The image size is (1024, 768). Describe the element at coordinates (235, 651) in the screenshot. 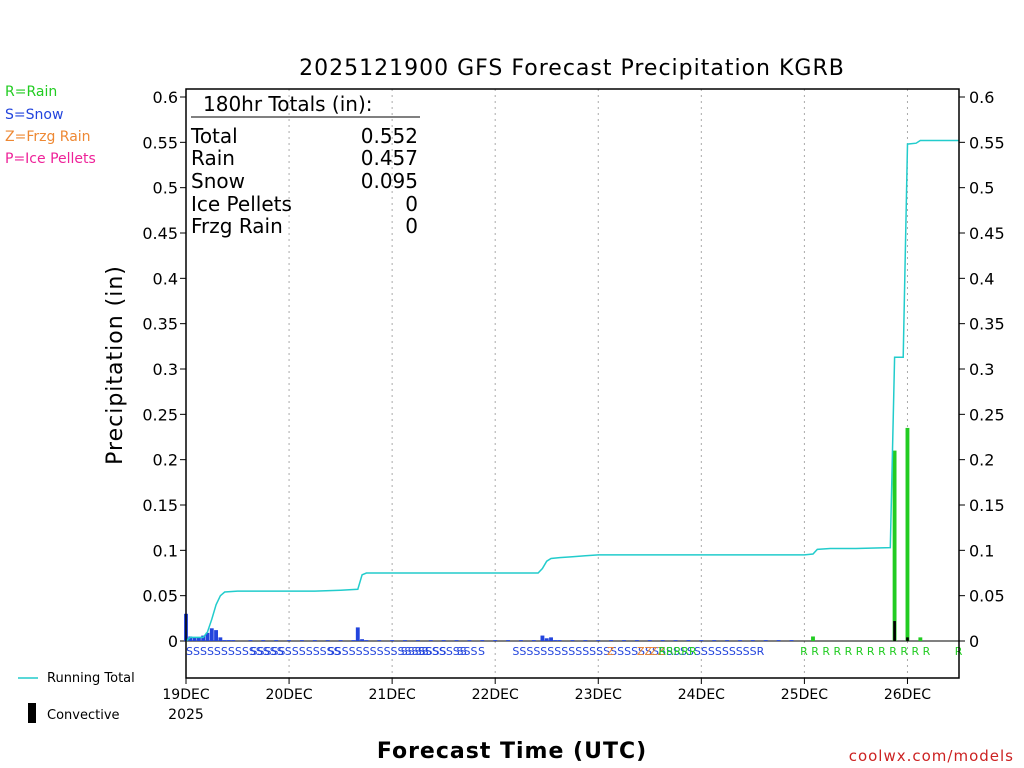

I see `precip-type-glyph: SSSSSSSSSSSSSS` at that location.